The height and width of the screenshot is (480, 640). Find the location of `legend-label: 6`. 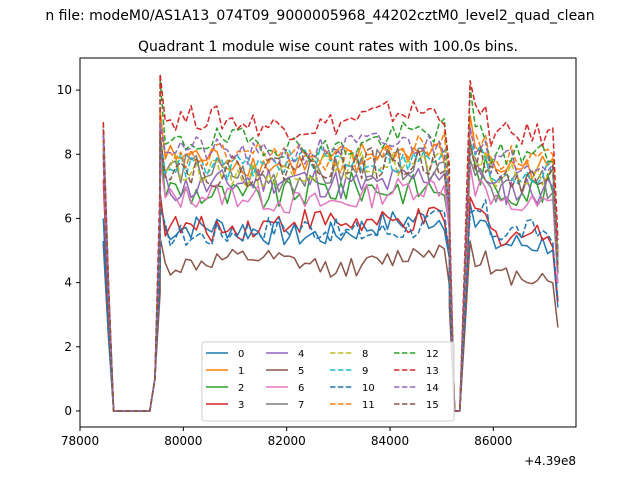

legend-label: 6 is located at coordinates (301, 388).